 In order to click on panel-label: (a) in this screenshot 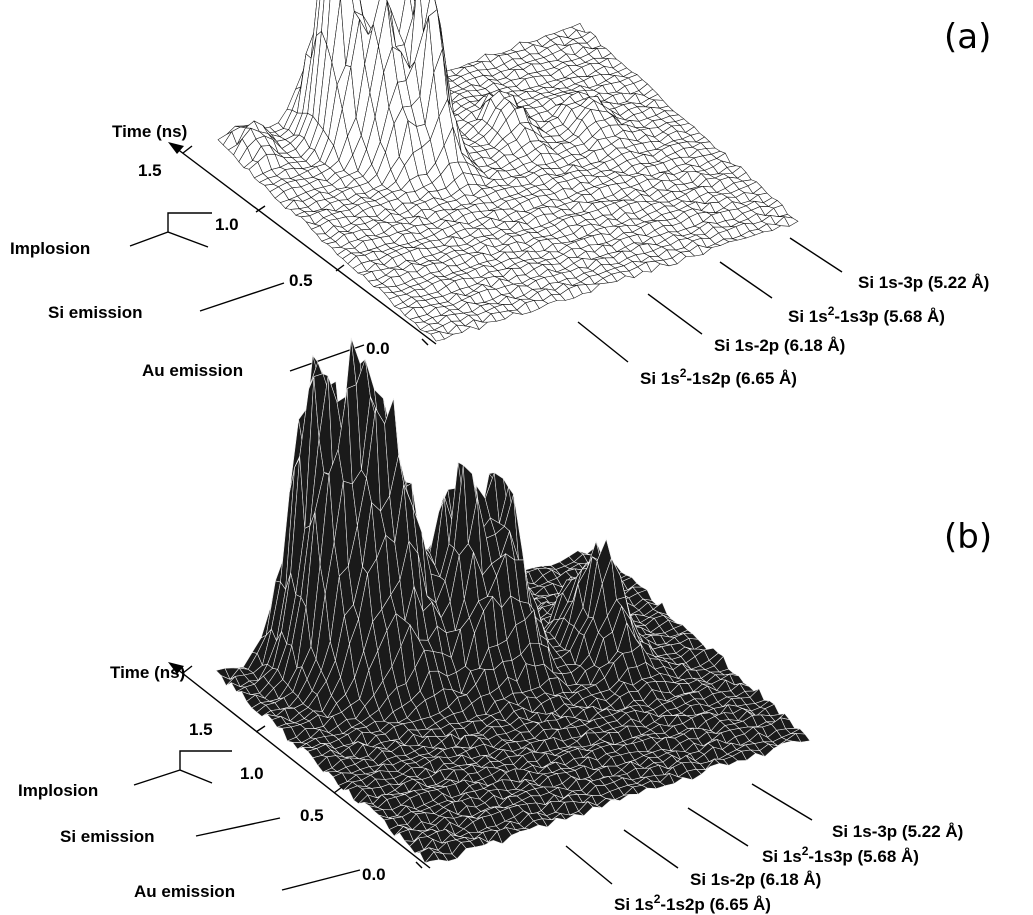, I will do `click(967, 37)`.